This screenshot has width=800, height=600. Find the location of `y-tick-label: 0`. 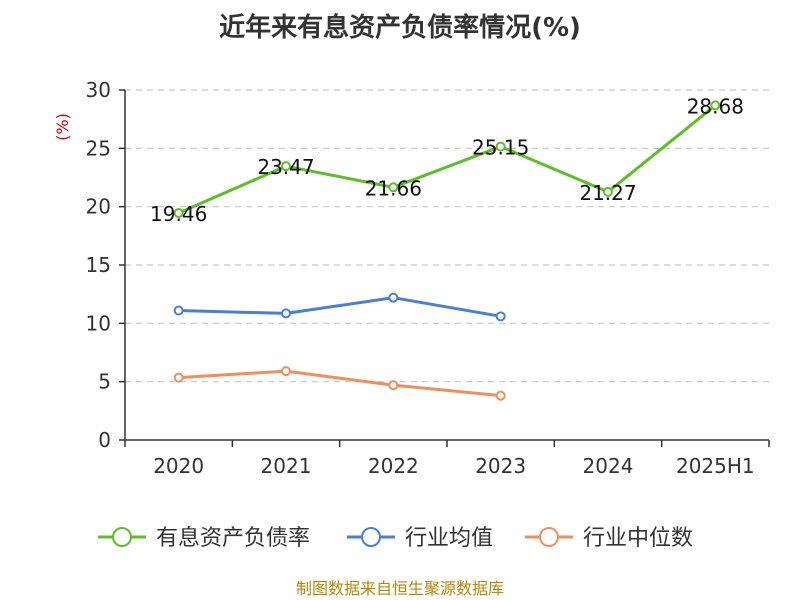

y-tick-label: 0 is located at coordinates (104, 440).